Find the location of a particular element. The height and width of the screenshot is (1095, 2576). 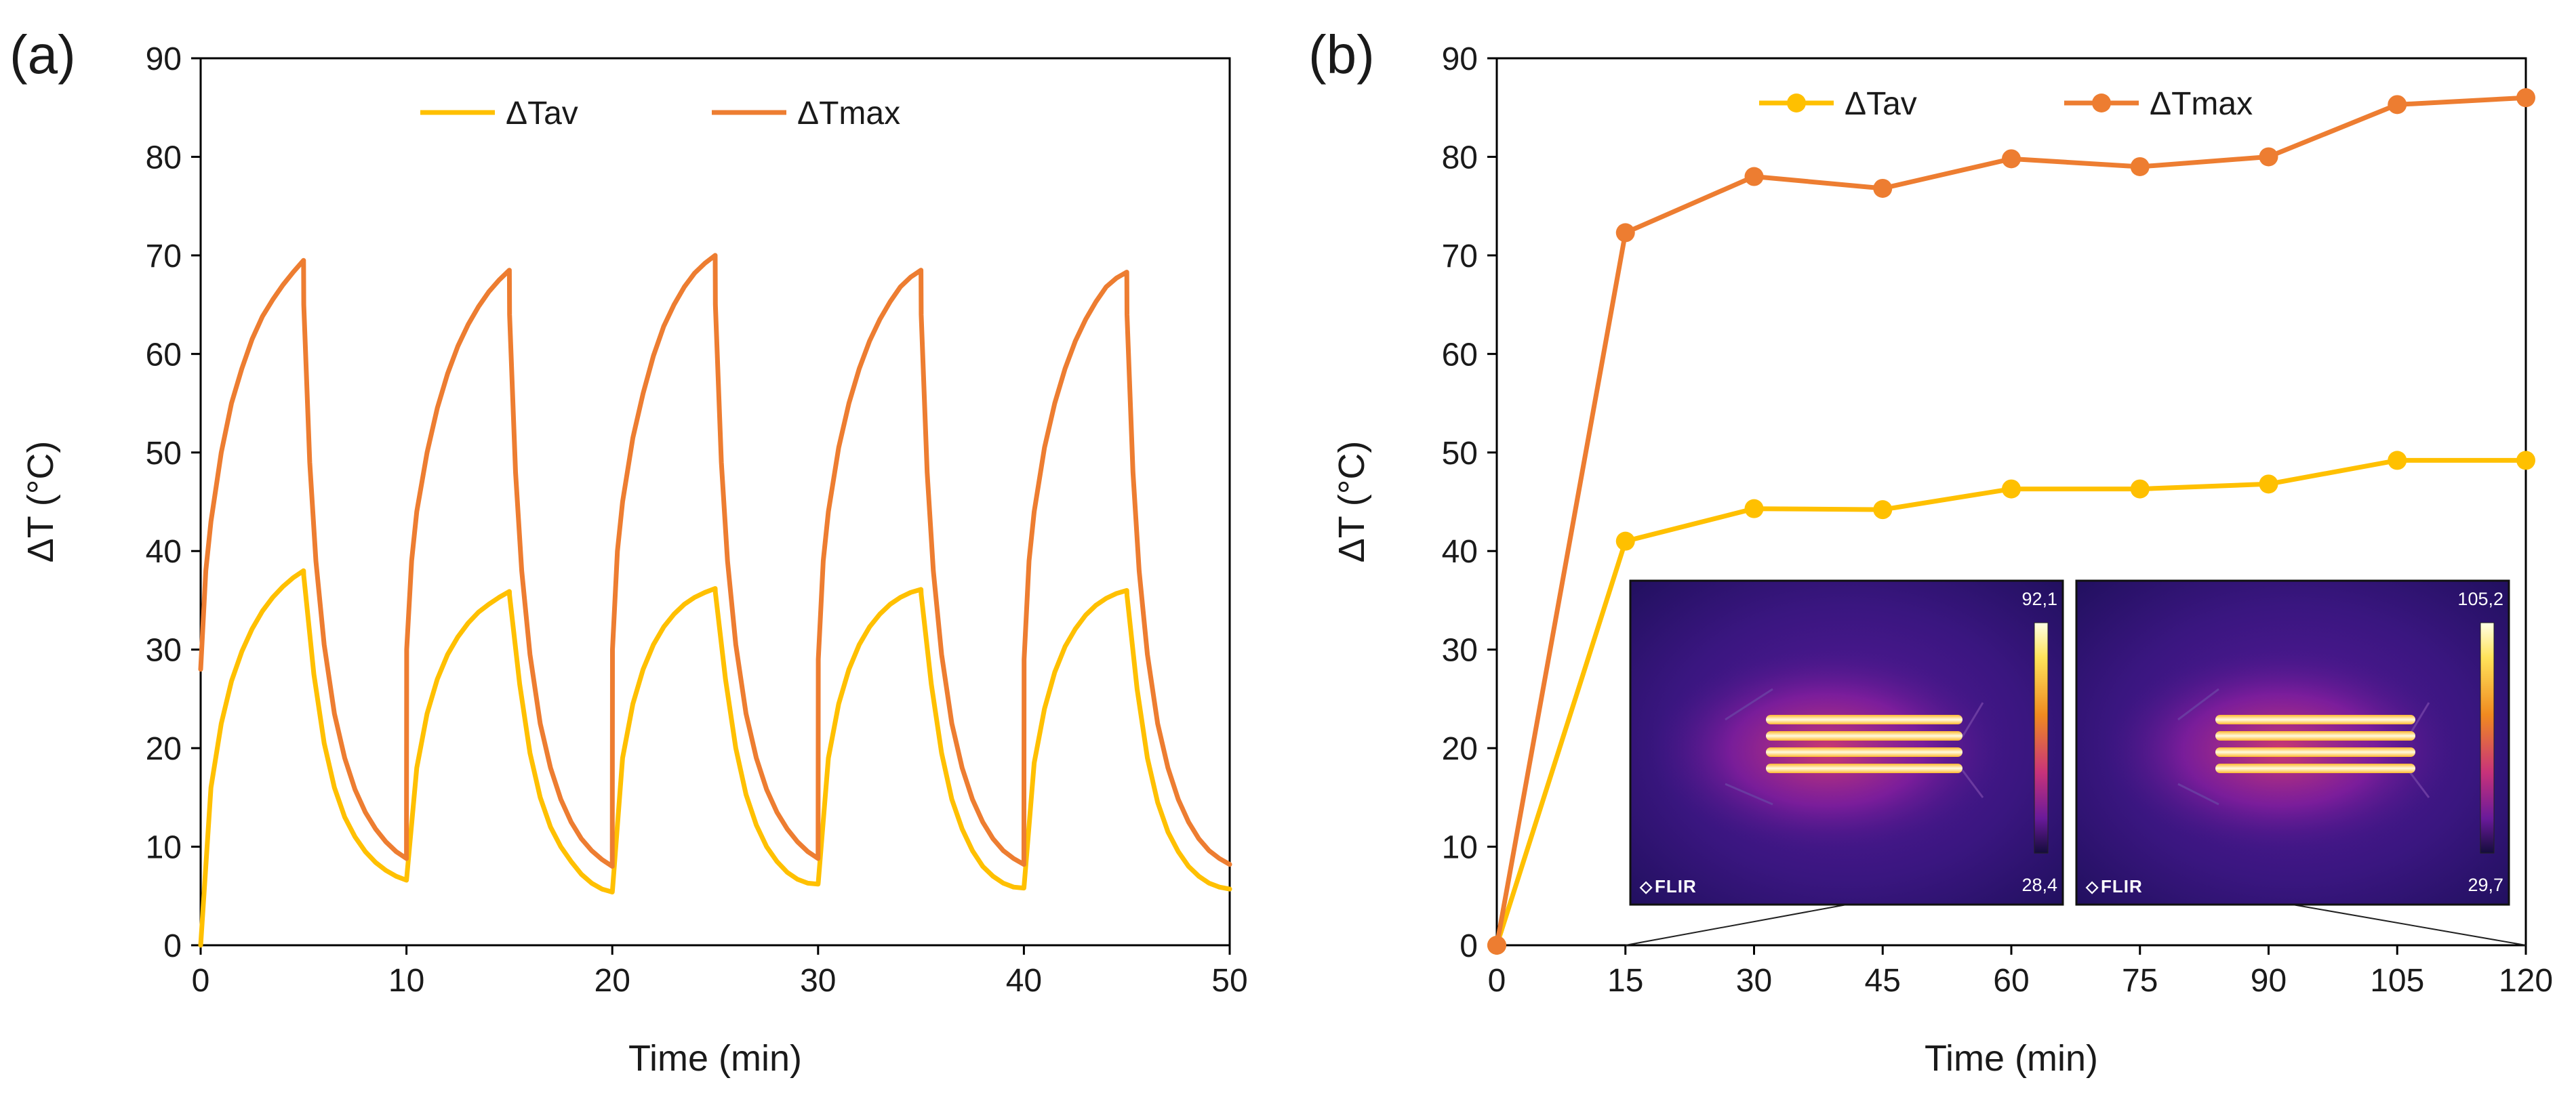

thermal-image-inset-1: 92,1 28,4 ⬦ FLIR is located at coordinates (1846, 742).